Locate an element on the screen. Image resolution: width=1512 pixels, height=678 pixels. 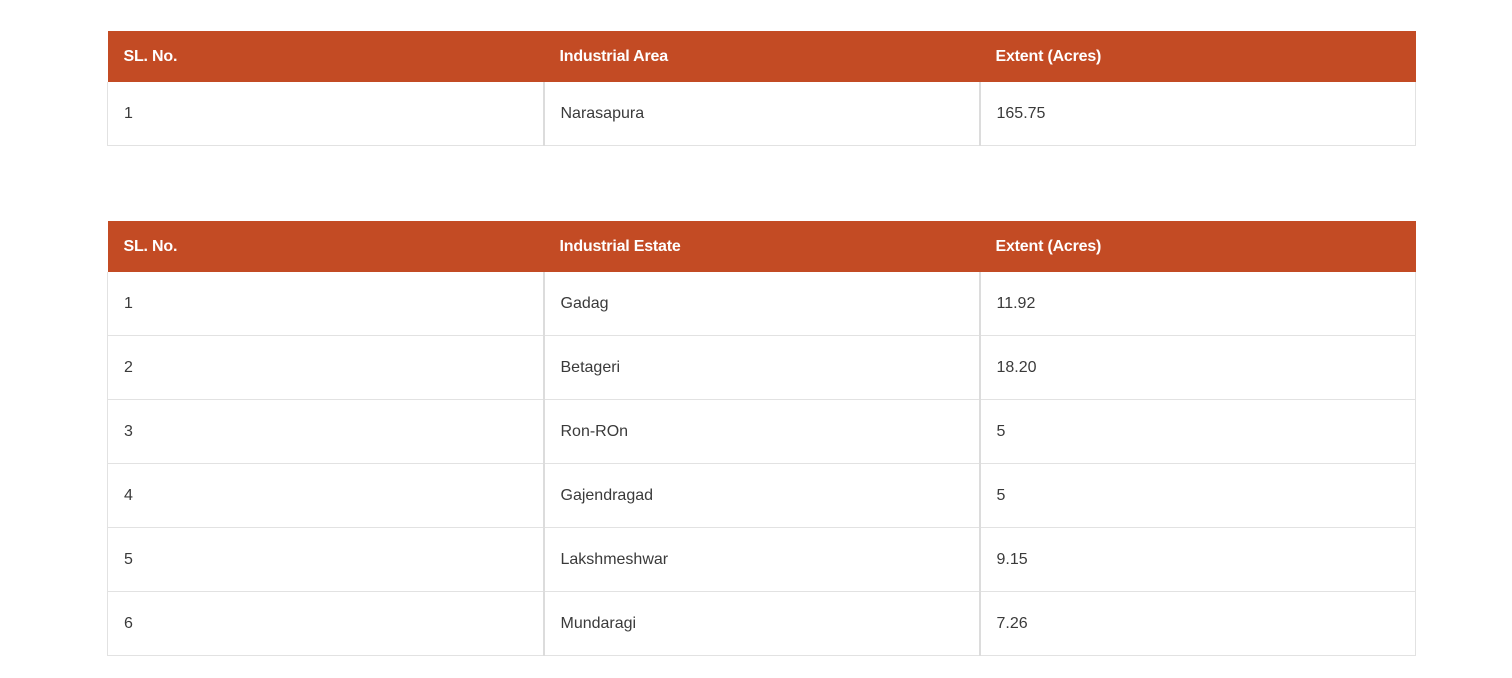
cell-estate-name: Gadag is located at coordinates (761, 304).